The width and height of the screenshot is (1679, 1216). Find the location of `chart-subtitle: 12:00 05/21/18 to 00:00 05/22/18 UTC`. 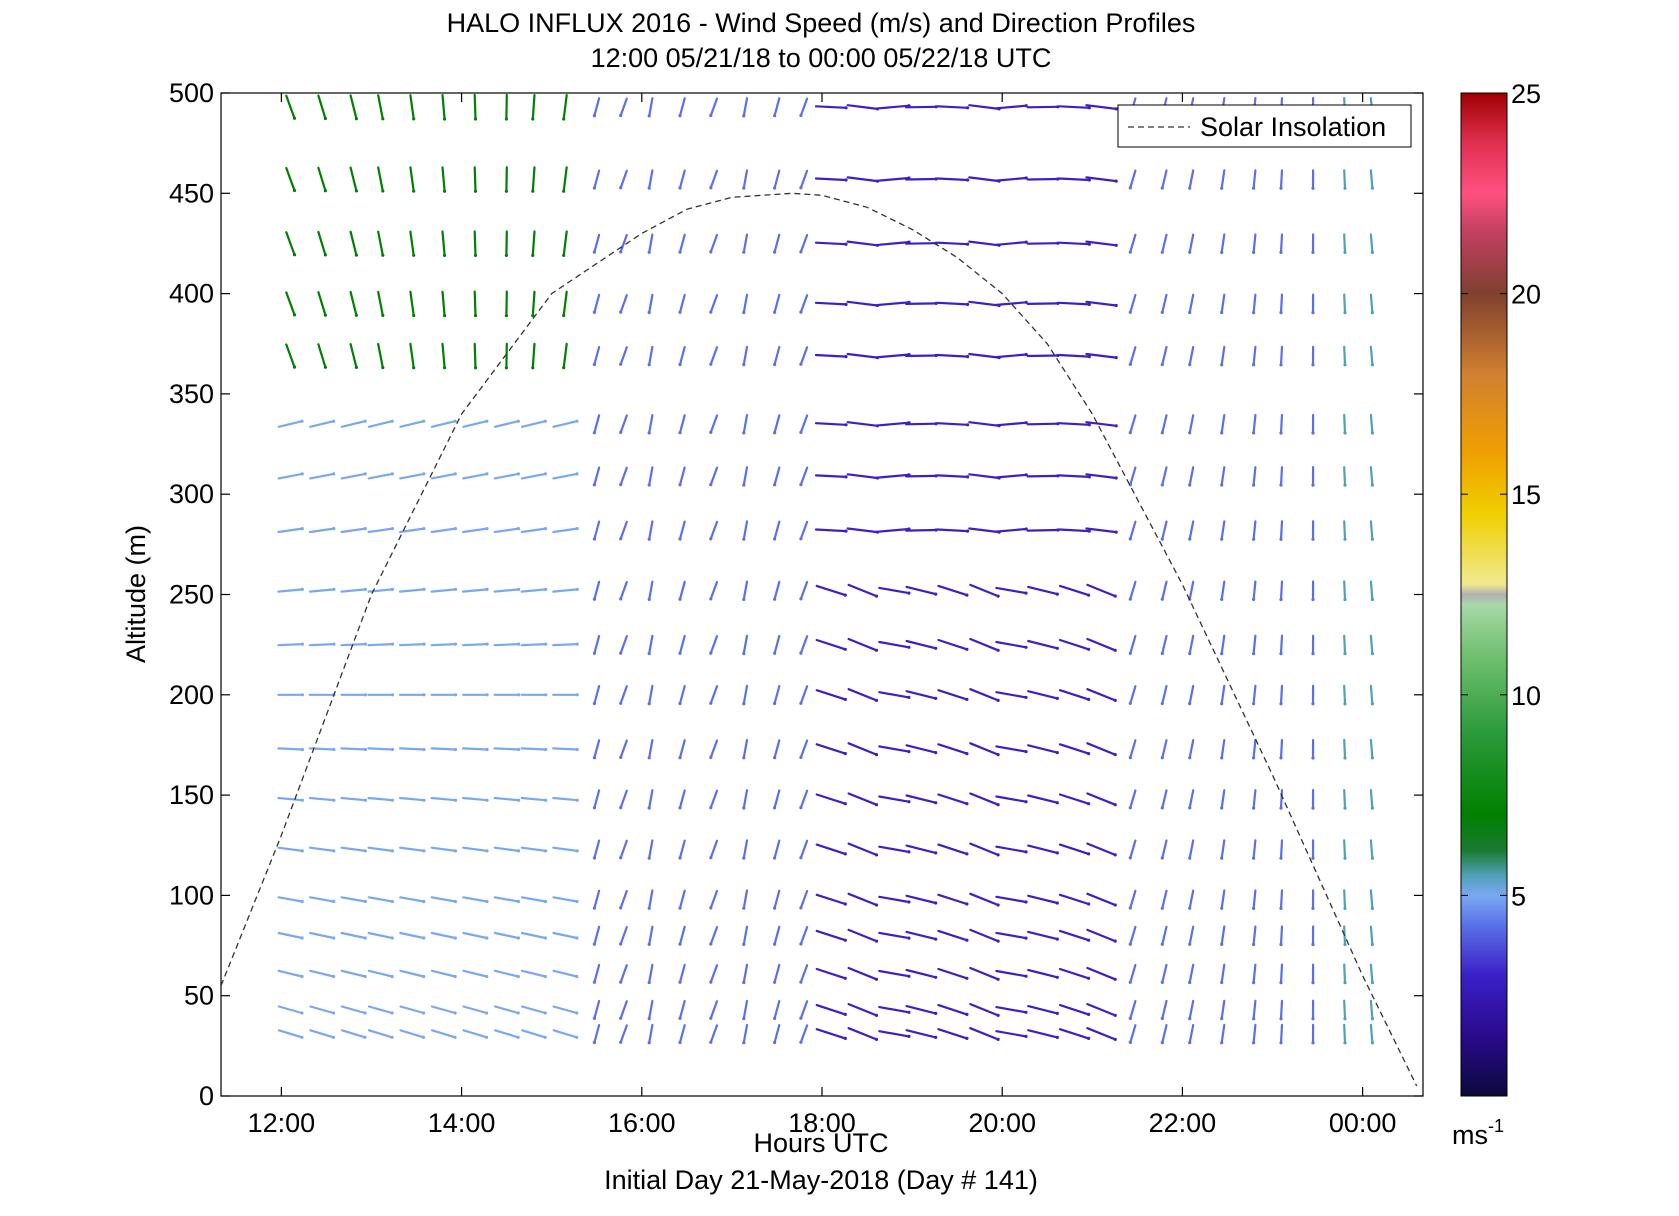

chart-subtitle: 12:00 05/21/18 to 00:00 05/22/18 UTC is located at coordinates (821, 58).